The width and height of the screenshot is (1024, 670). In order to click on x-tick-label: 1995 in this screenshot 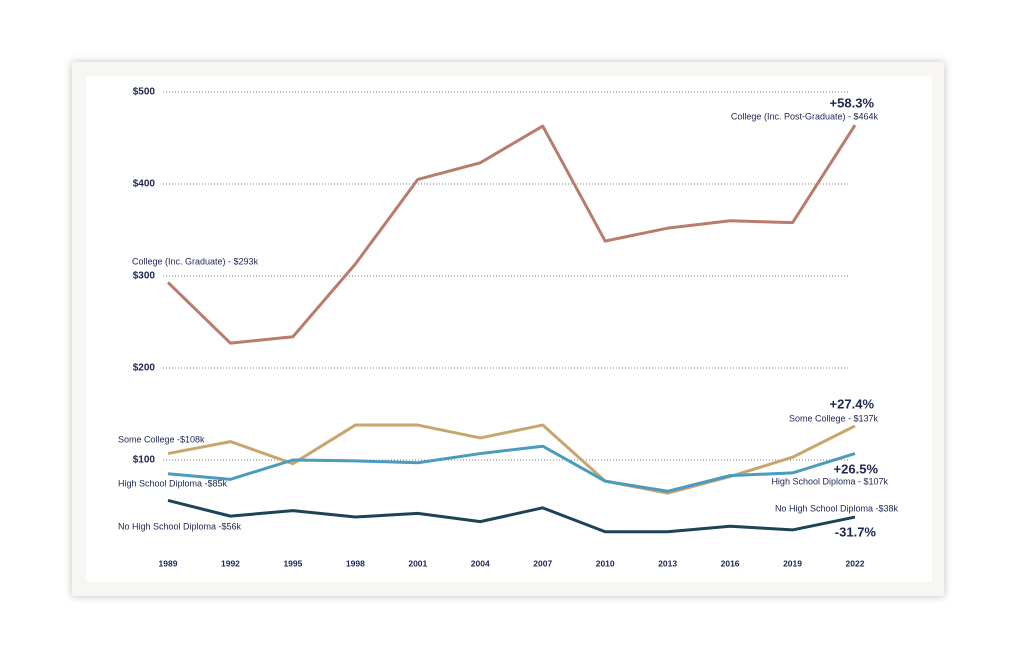, I will do `click(292, 563)`.